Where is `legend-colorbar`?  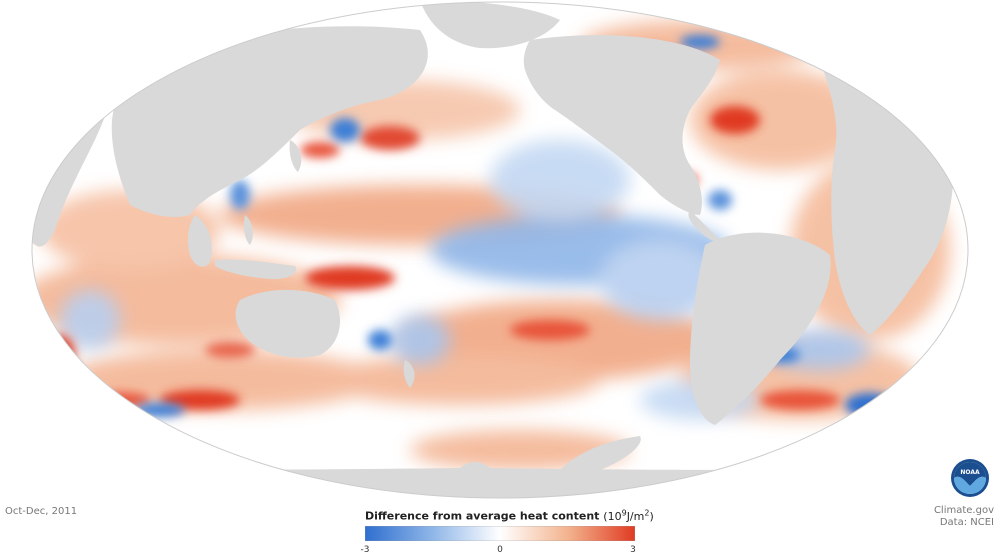 legend-colorbar is located at coordinates (500, 533).